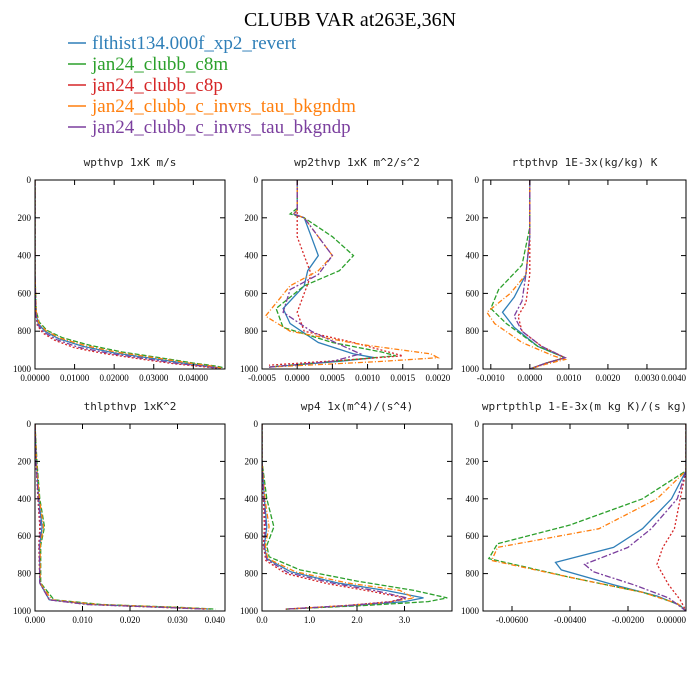  What do you see at coordinates (221, 127) in the screenshot?
I see `legend-label-5: jan24_clubb_c_invrs_tau_bkgndp` at bounding box center [221, 127].